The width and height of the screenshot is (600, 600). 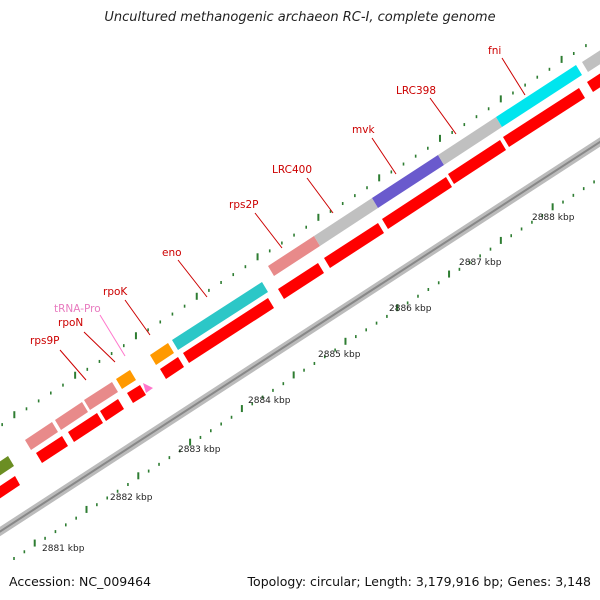 What do you see at coordinates (416, 91) in the screenshot?
I see `gene-label-lrc398: LRC398` at bounding box center [416, 91].